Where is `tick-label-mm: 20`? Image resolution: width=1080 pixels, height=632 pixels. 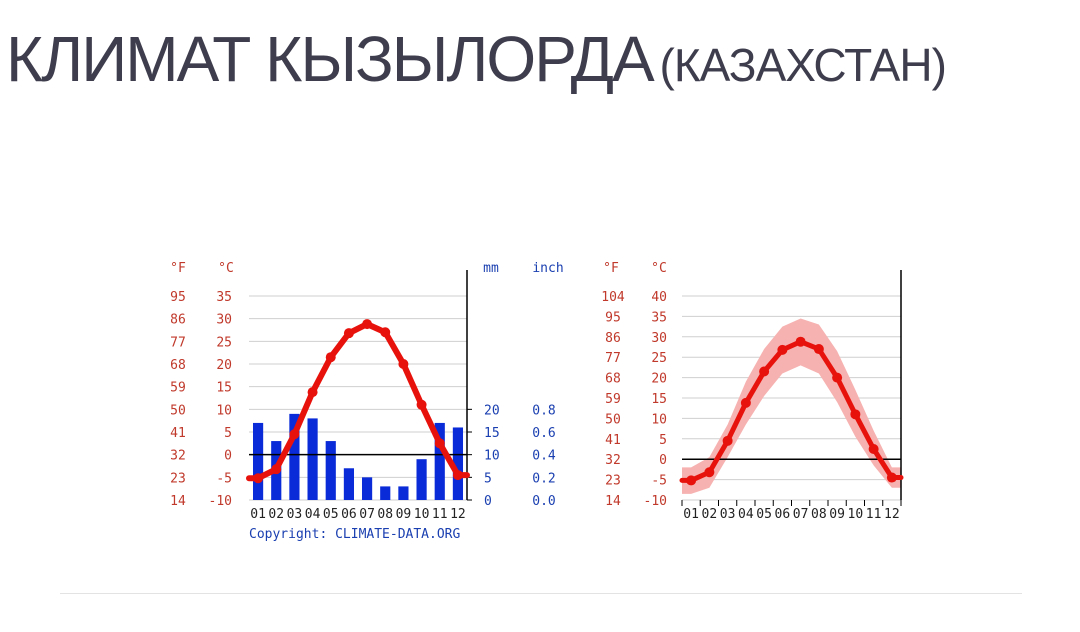 tick-label-mm: 20 is located at coordinates (492, 410).